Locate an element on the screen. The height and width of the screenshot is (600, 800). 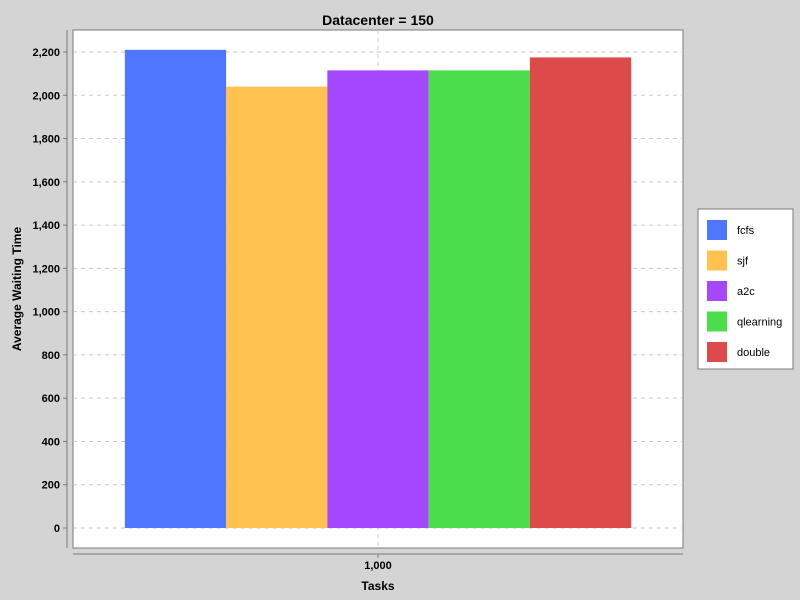
y-tick-label: 2,200 is located at coordinates (46, 53).